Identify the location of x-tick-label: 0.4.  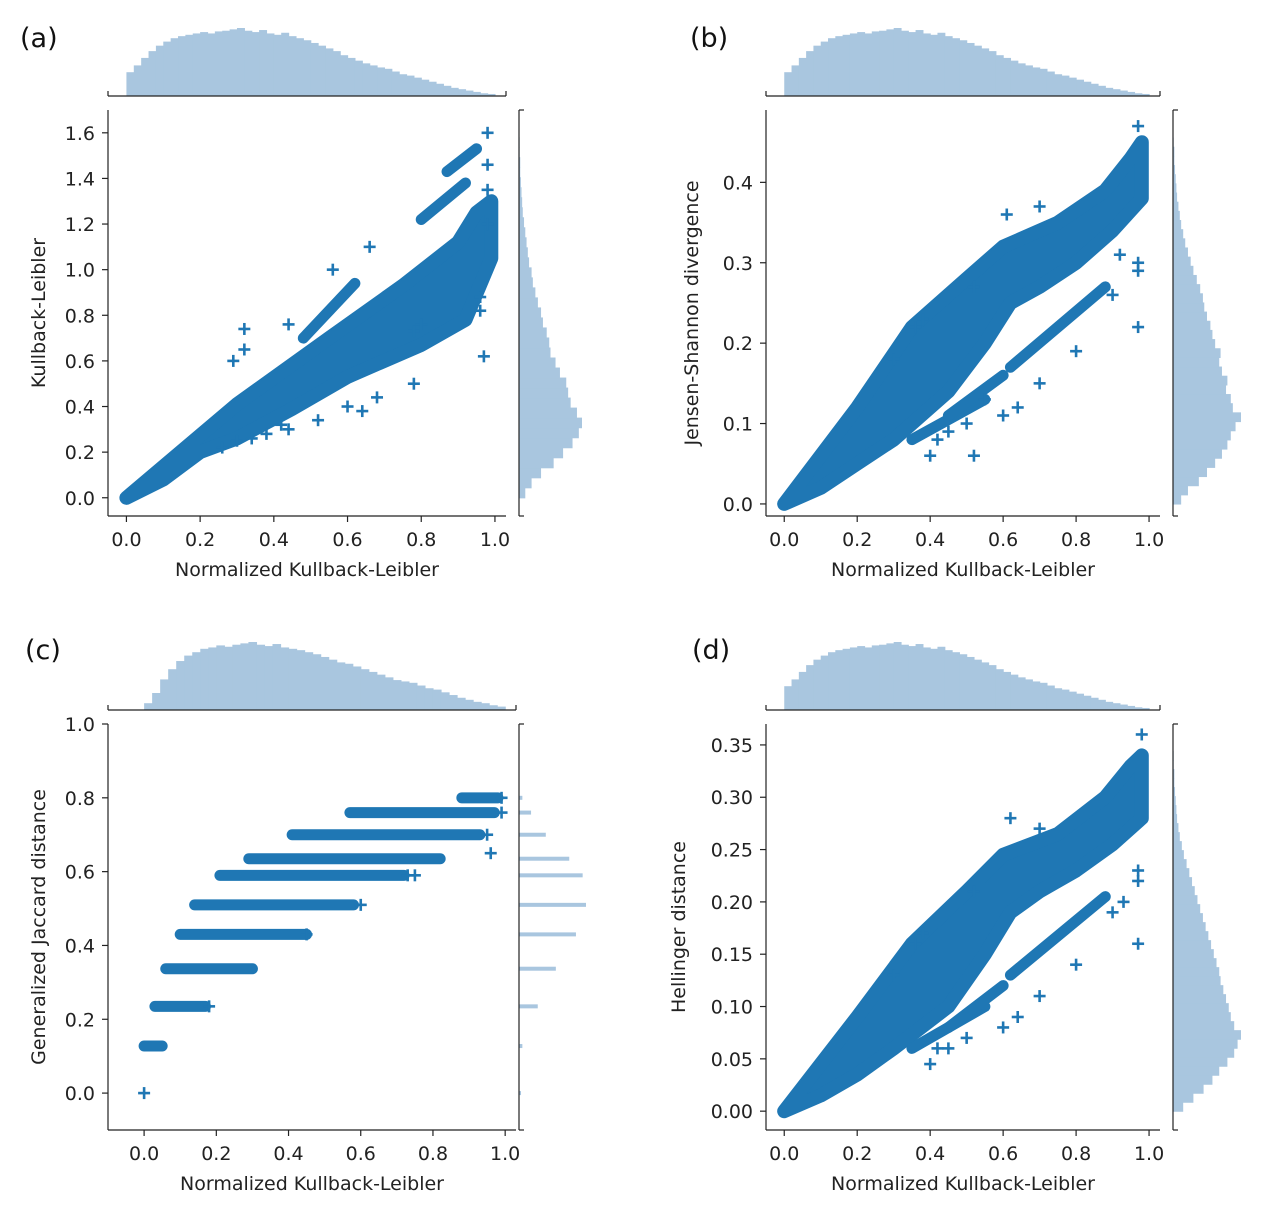
(274, 540).